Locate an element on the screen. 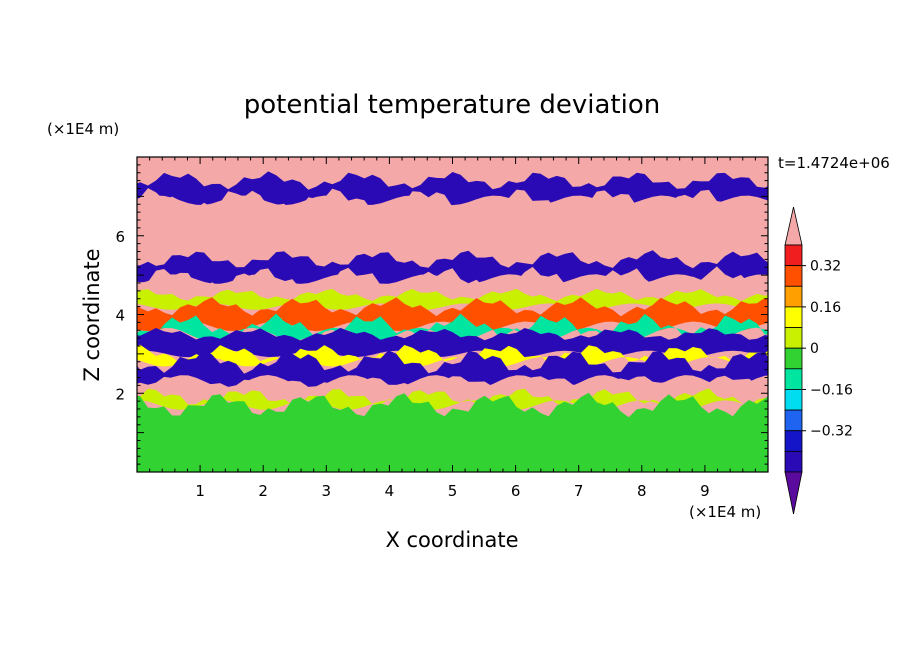 Image resolution: width=904 pixels, height=654 pixels. colorbar-max-arrow is located at coordinates (793, 226).